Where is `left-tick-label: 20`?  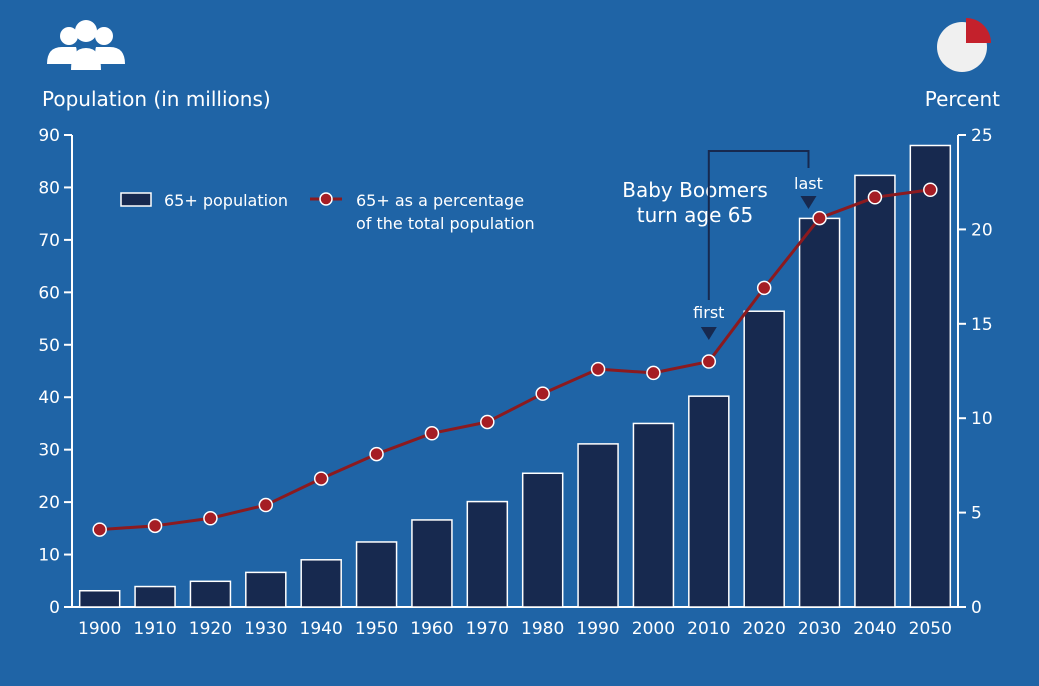
left-tick-label: 20 is located at coordinates (49, 503).